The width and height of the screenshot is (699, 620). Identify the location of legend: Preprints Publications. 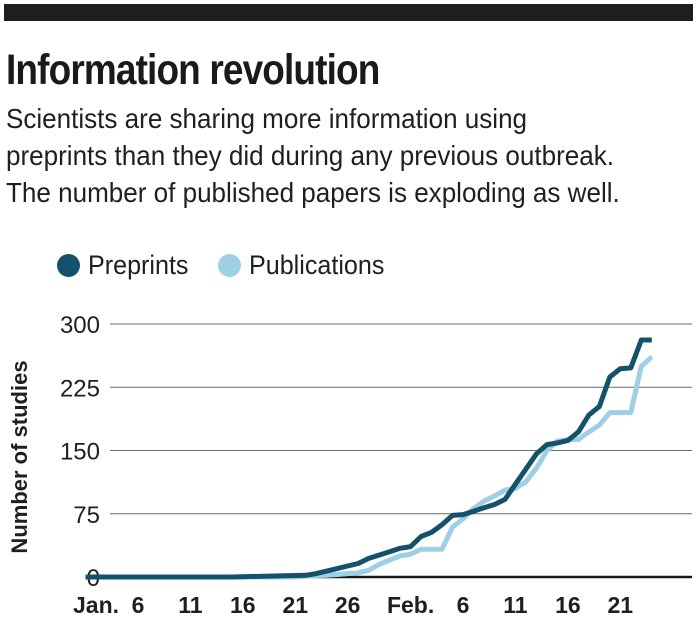
(237, 265).